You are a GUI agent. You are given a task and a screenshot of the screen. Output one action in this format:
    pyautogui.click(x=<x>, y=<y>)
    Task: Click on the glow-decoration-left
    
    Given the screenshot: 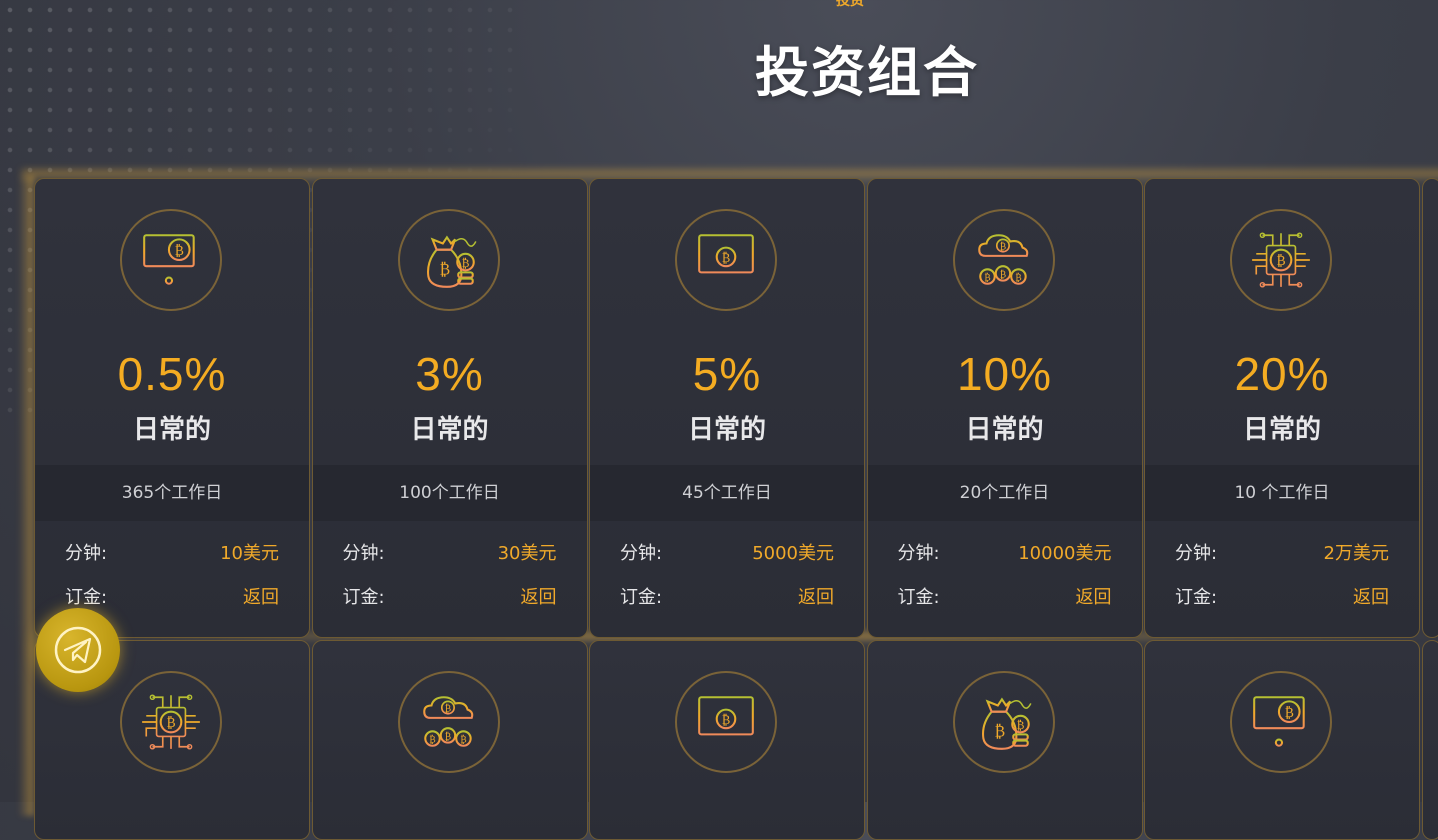 What is the action you would take?
    pyautogui.click(x=26, y=496)
    